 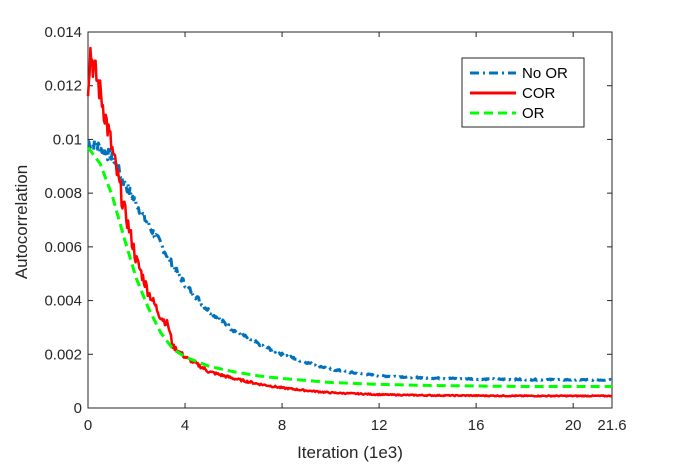 What do you see at coordinates (21, 222) in the screenshot?
I see `y-axis-title: Autocorrelation` at bounding box center [21, 222].